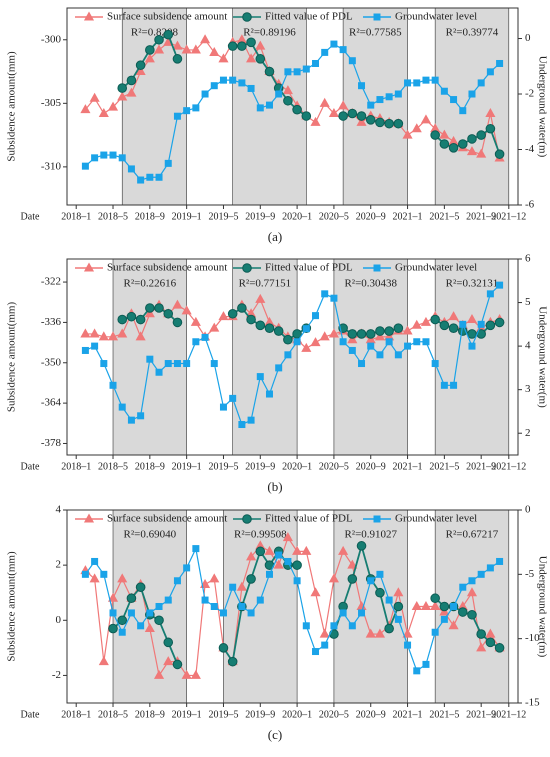  I want to click on x-tick-label: 2020–9, so click(371, 714).